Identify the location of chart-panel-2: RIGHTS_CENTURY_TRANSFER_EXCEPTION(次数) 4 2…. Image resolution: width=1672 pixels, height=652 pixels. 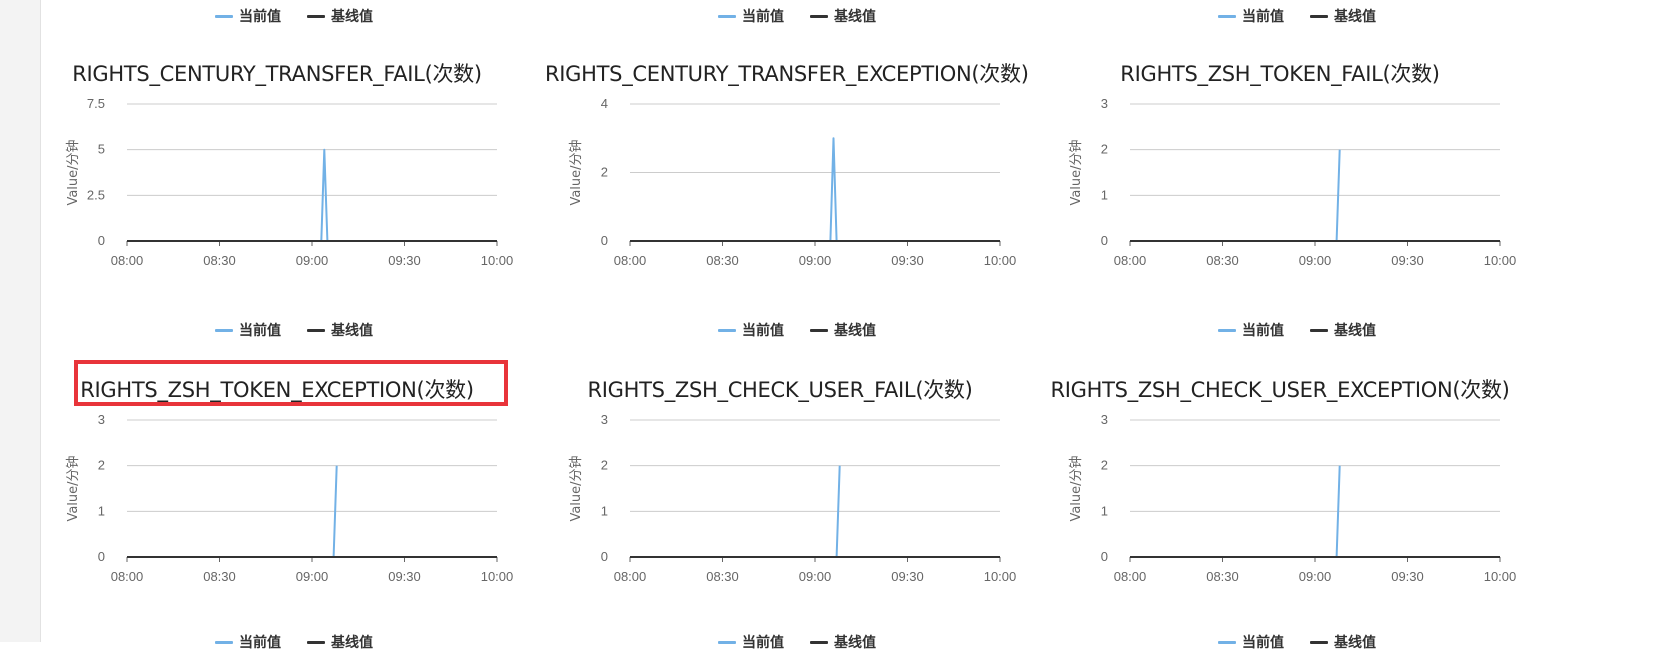
(787, 134).